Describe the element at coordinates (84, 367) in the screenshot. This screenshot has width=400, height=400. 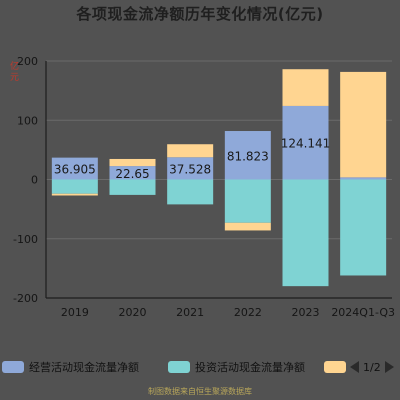
I see `legend-label-operating: 经营活动现金流量净额` at that location.